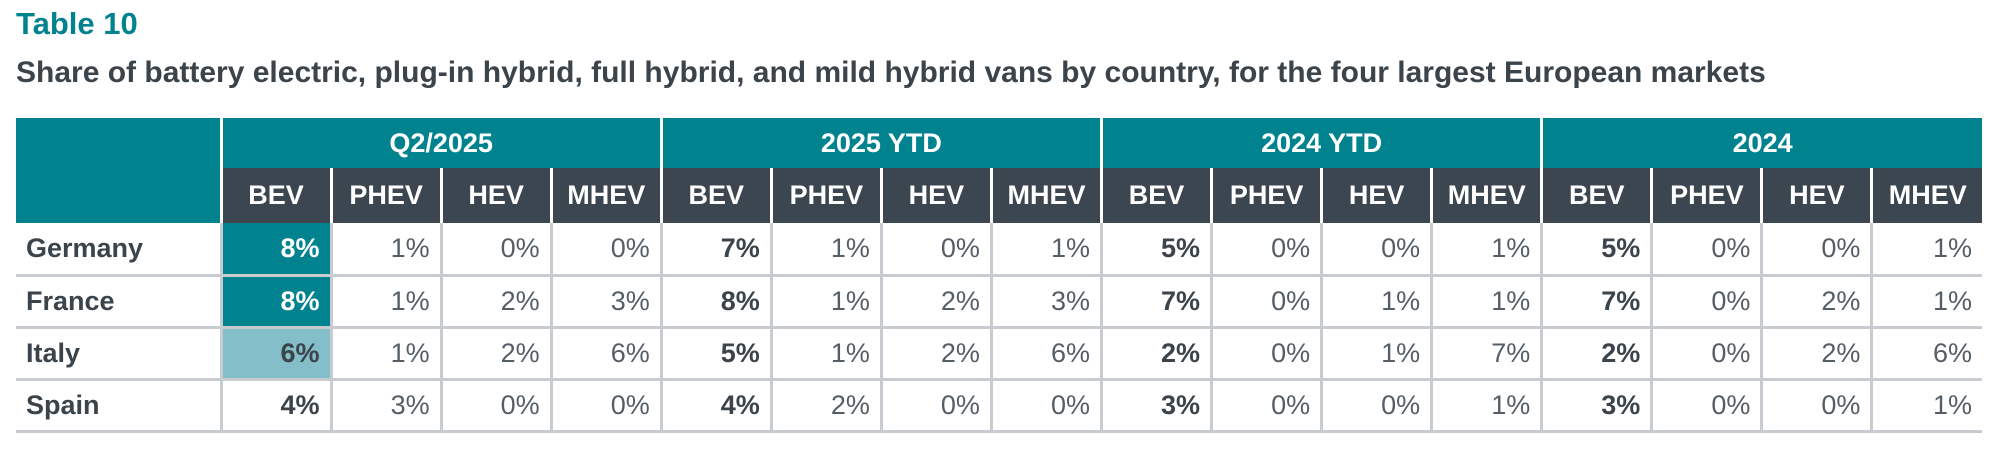 This screenshot has height=449, width=2000. Describe the element at coordinates (118, 250) in the screenshot. I see `country-cell: Germany` at that location.